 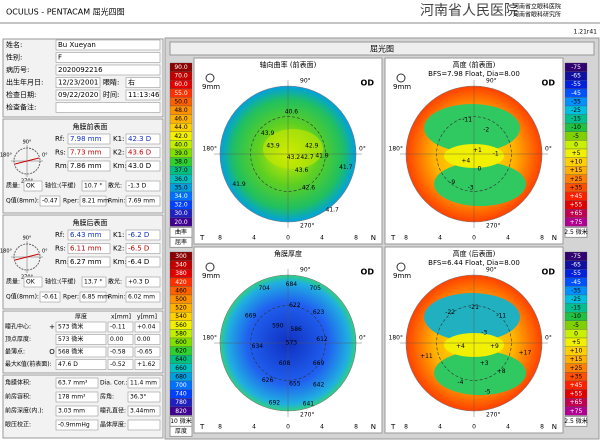 I want to click on map-zone, so click(x=472, y=317).